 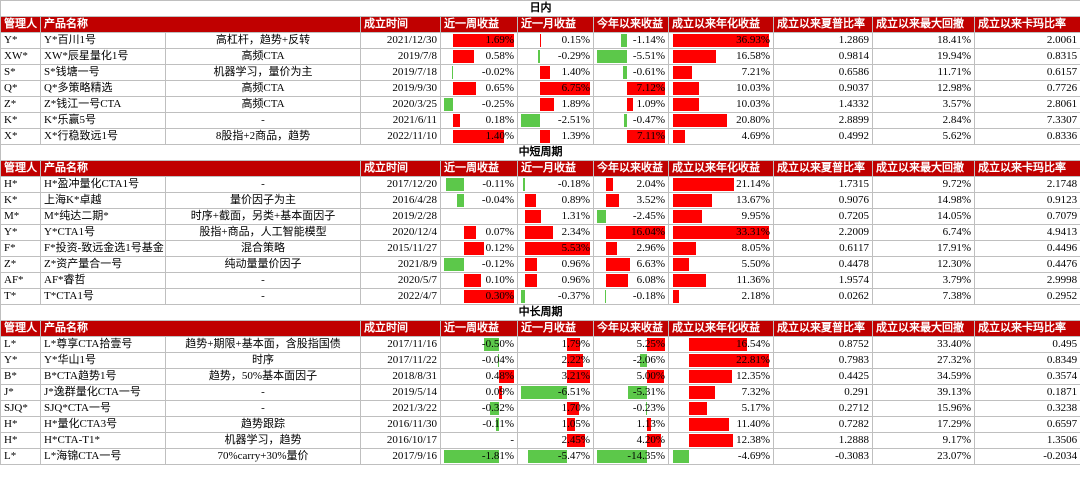 What do you see at coordinates (631, 392) in the screenshot?
I see `cell: -5.31%` at bounding box center [631, 392].